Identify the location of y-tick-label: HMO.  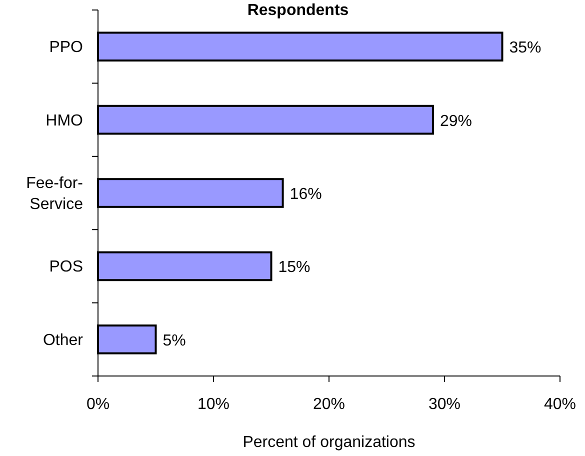
(64, 121).